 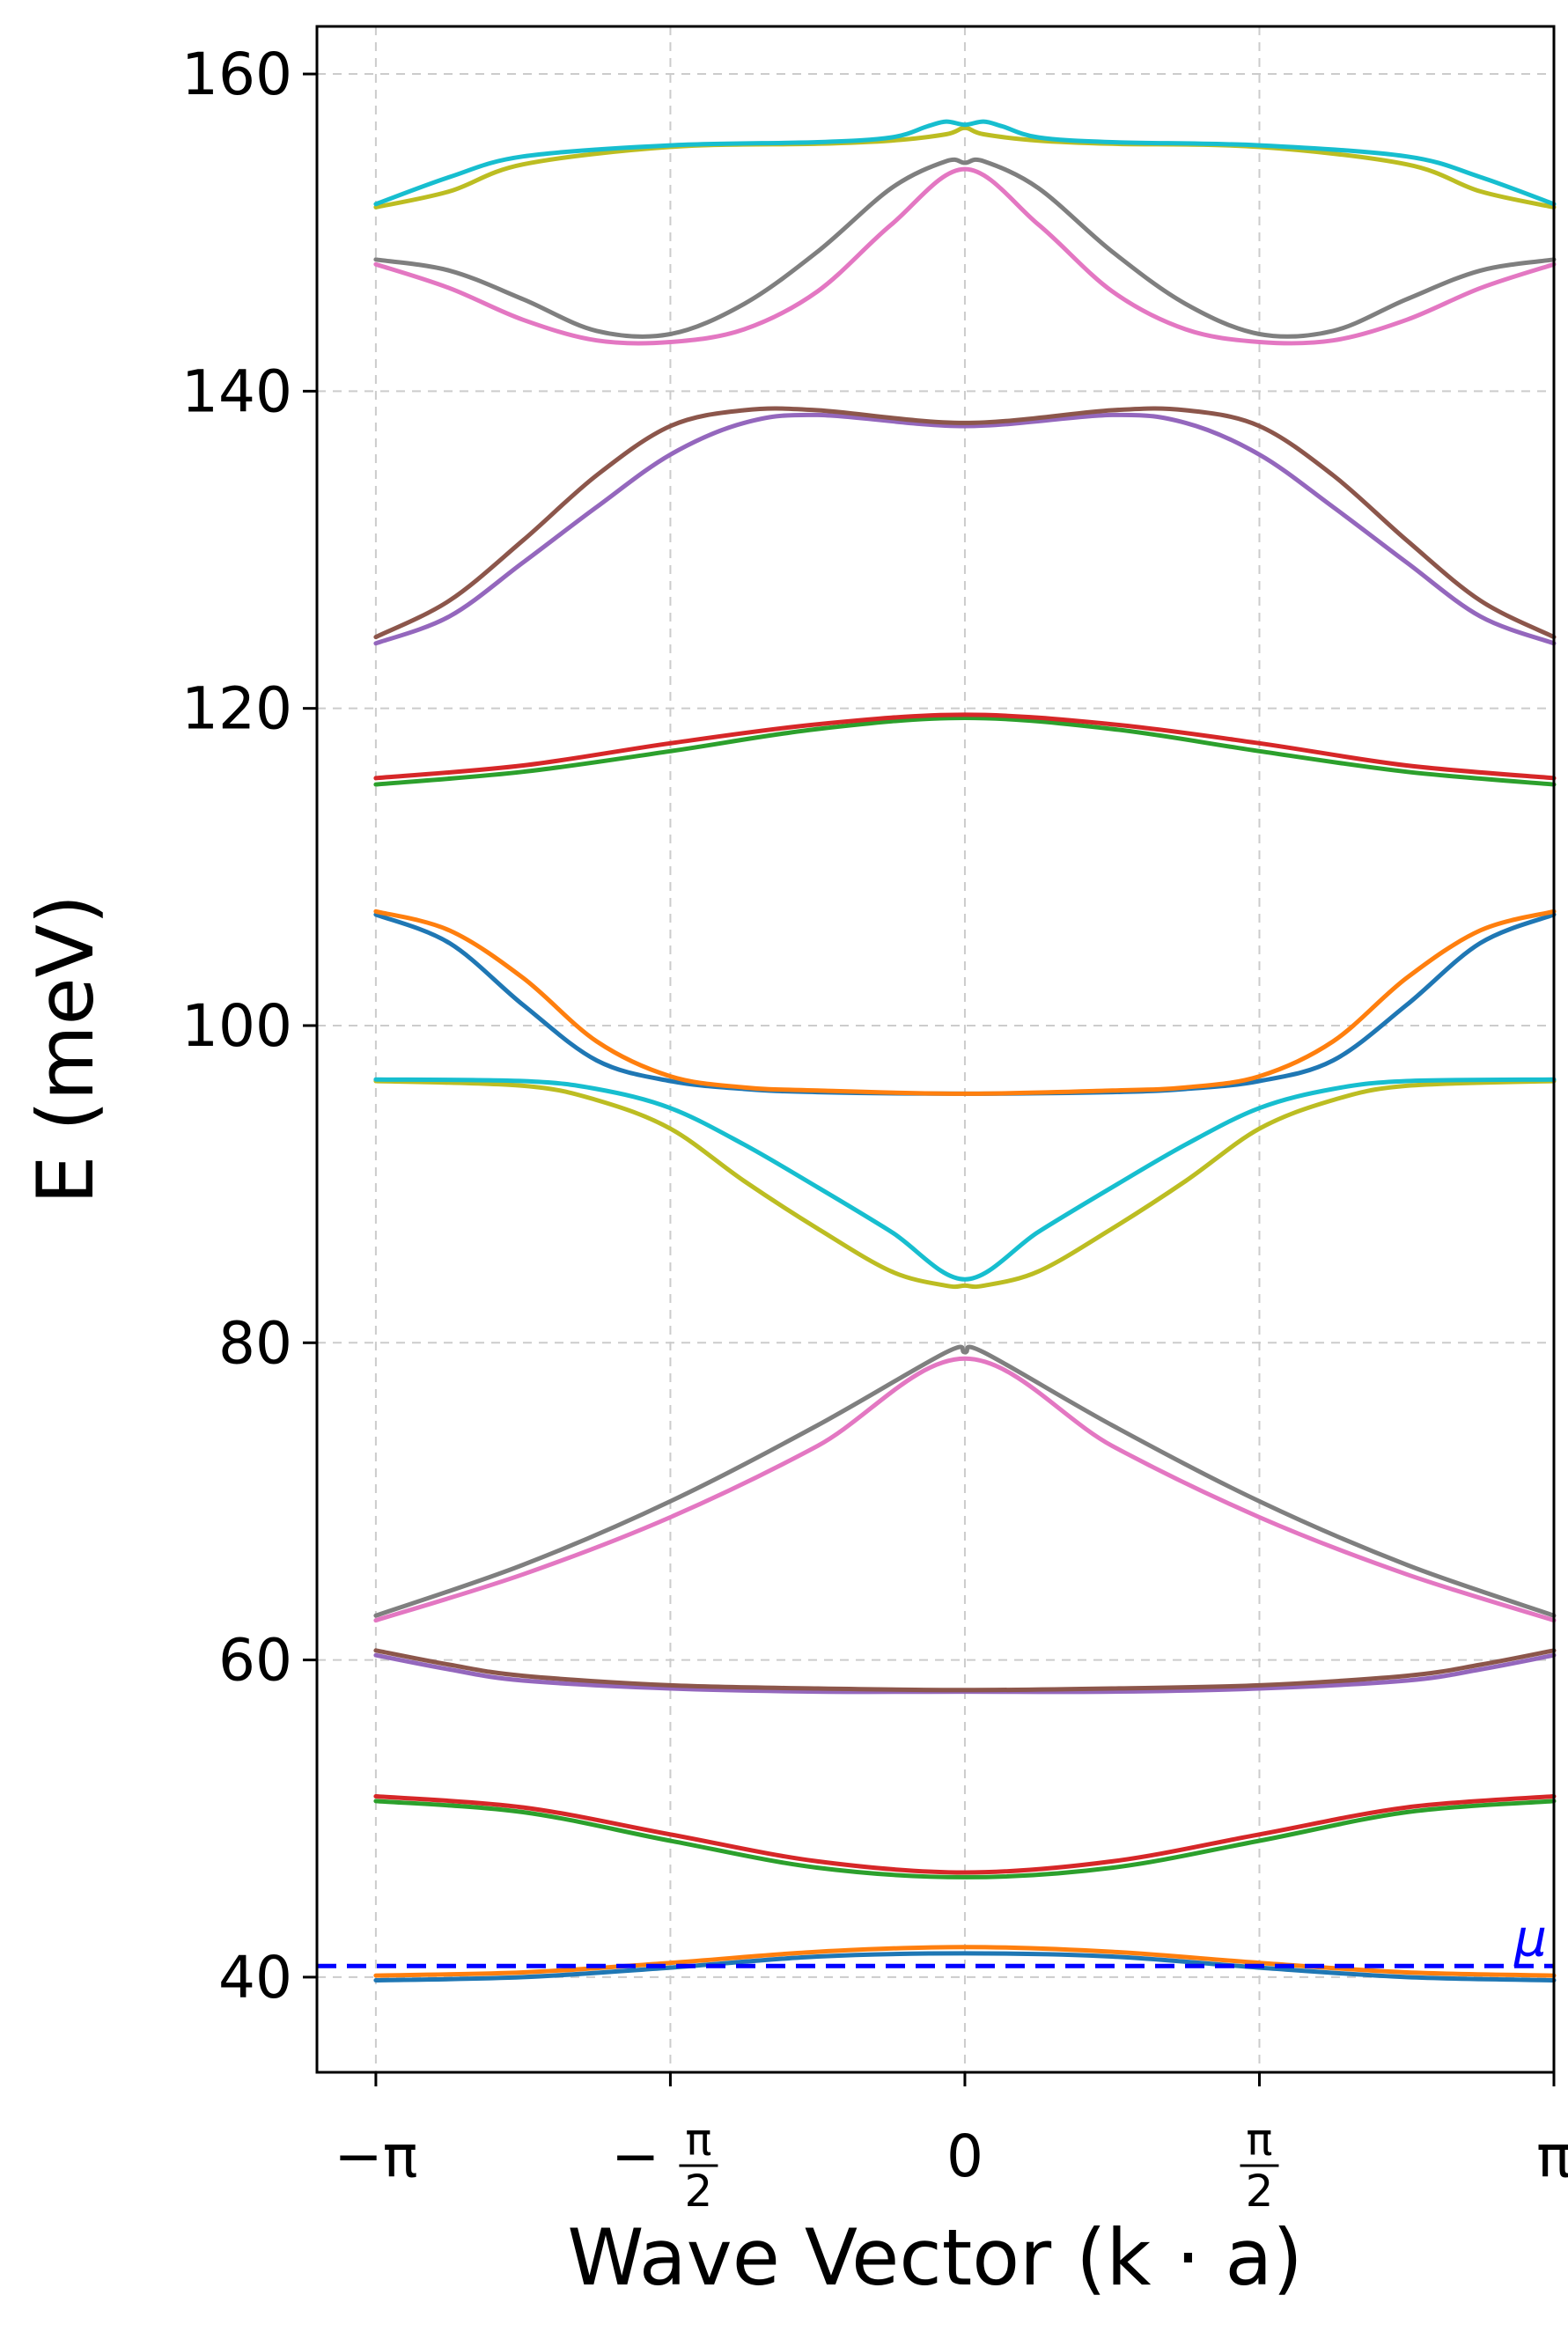 I want to click on y-tick-label: 60, so click(x=255, y=1661).